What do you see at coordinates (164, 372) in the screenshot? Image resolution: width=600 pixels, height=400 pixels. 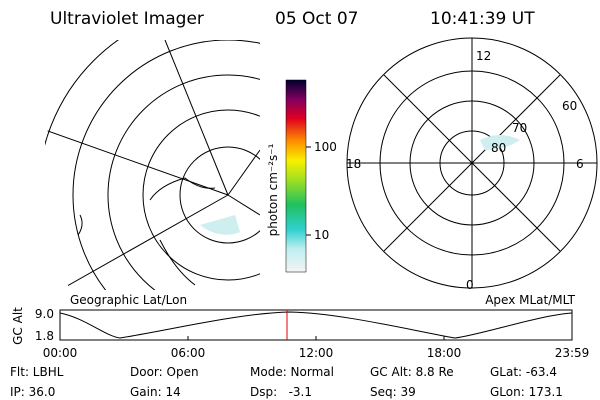 I see `status-field: Door: Open` at bounding box center [164, 372].